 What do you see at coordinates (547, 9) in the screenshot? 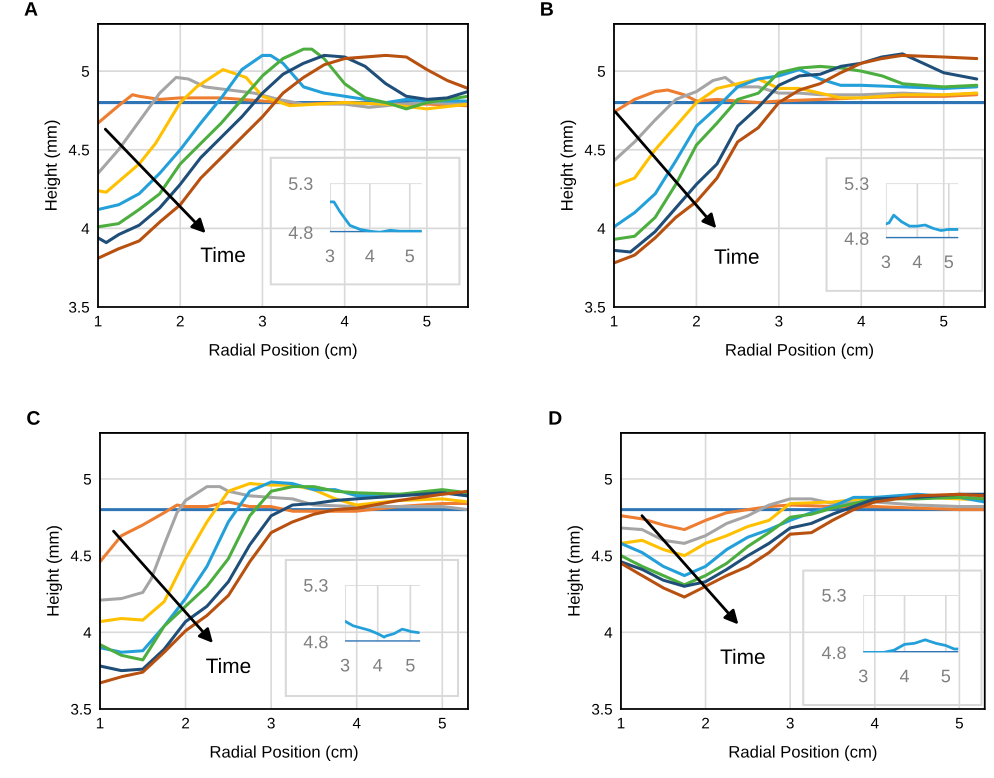
I see `chart-title: B` at bounding box center [547, 9].